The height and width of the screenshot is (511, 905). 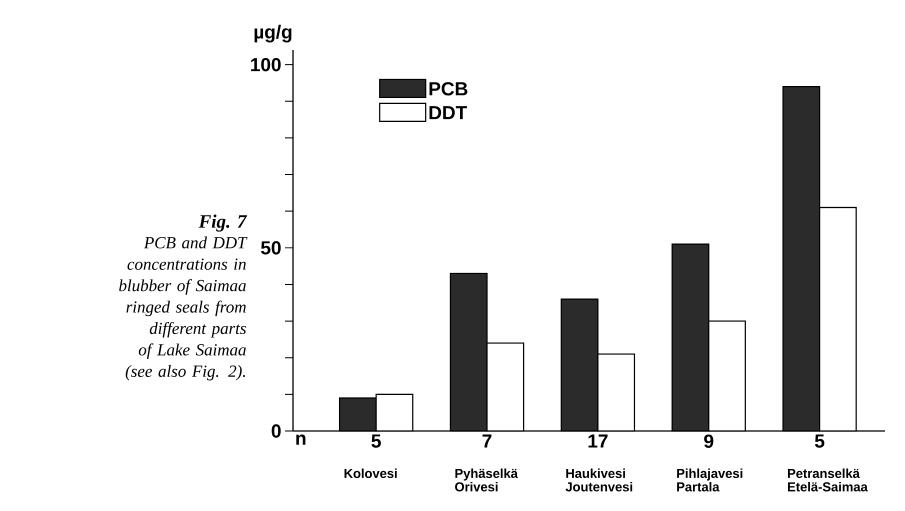 What do you see at coordinates (709, 441) in the screenshot?
I see `text: 9` at bounding box center [709, 441].